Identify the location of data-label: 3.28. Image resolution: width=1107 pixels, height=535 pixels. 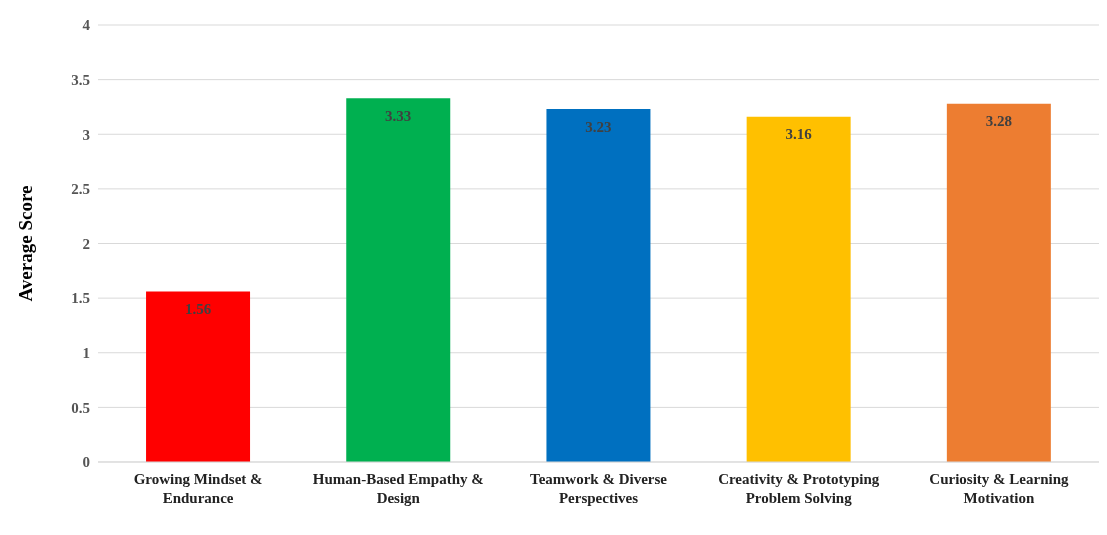
(998, 121).